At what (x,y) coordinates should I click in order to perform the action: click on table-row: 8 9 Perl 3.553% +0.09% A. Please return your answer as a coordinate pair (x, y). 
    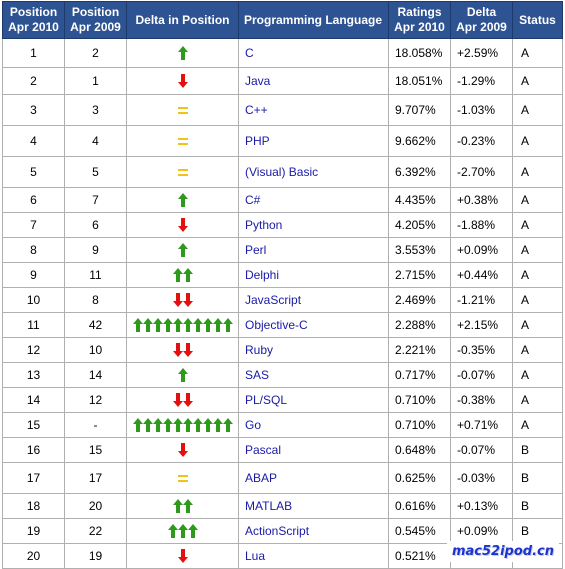
    Looking at the image, I should click on (282, 250).